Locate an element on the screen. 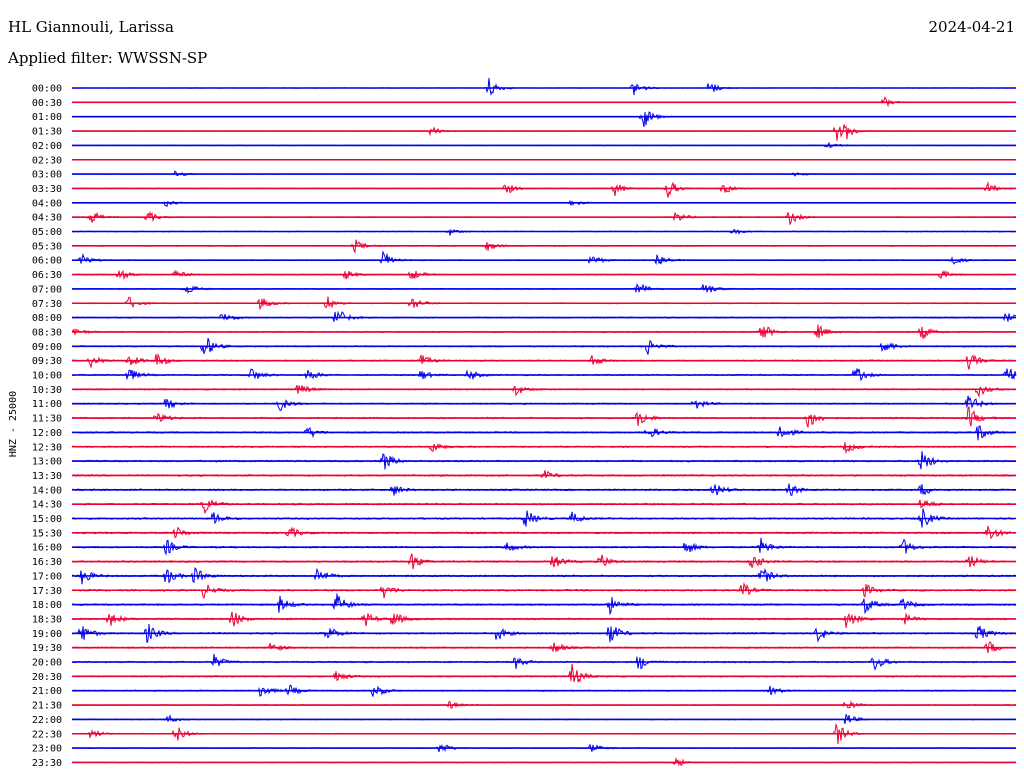 This screenshot has width=1024, height=780. time-tick-label: 02:00 is located at coordinates (47, 146).